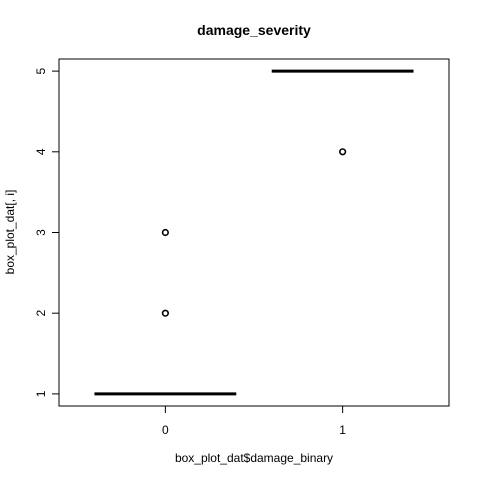  Describe the element at coordinates (165, 430) in the screenshot. I see `x-tick-label: 0` at that location.